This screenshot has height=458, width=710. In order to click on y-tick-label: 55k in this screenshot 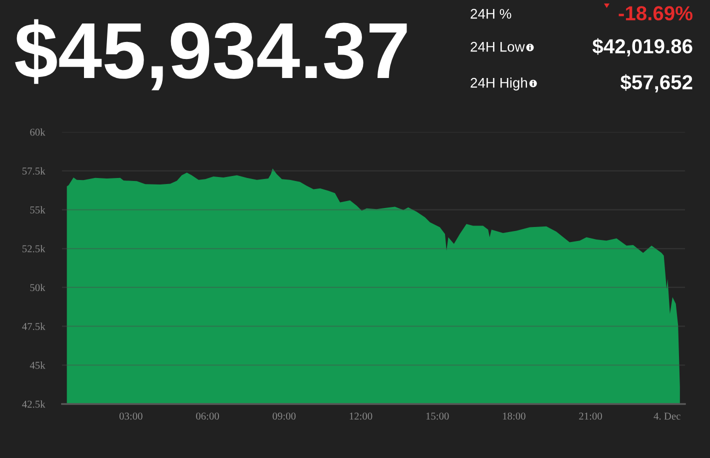, I will do `click(38, 210)`.